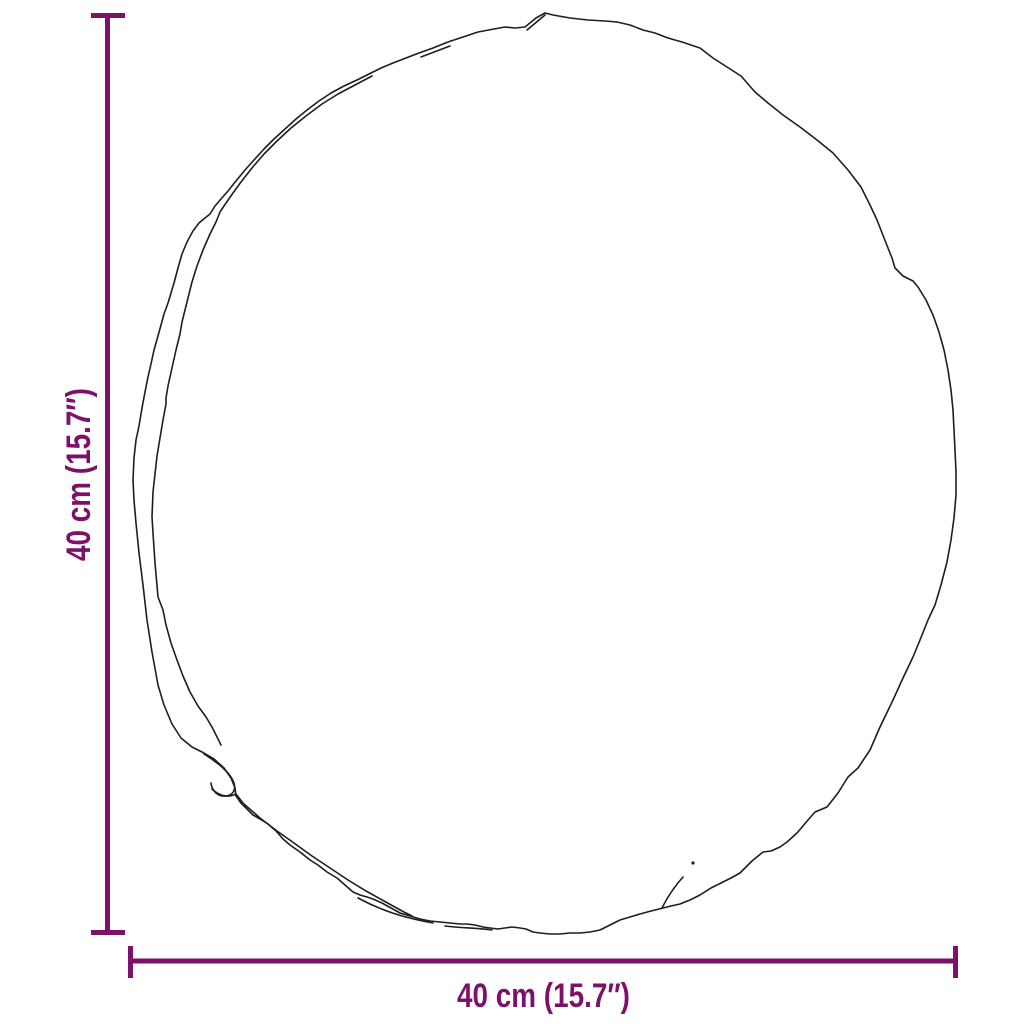 The height and width of the screenshot is (1024, 1024). I want to click on horizontal-dimension-label-text: 40 cm (15.7″), so click(543, 996).